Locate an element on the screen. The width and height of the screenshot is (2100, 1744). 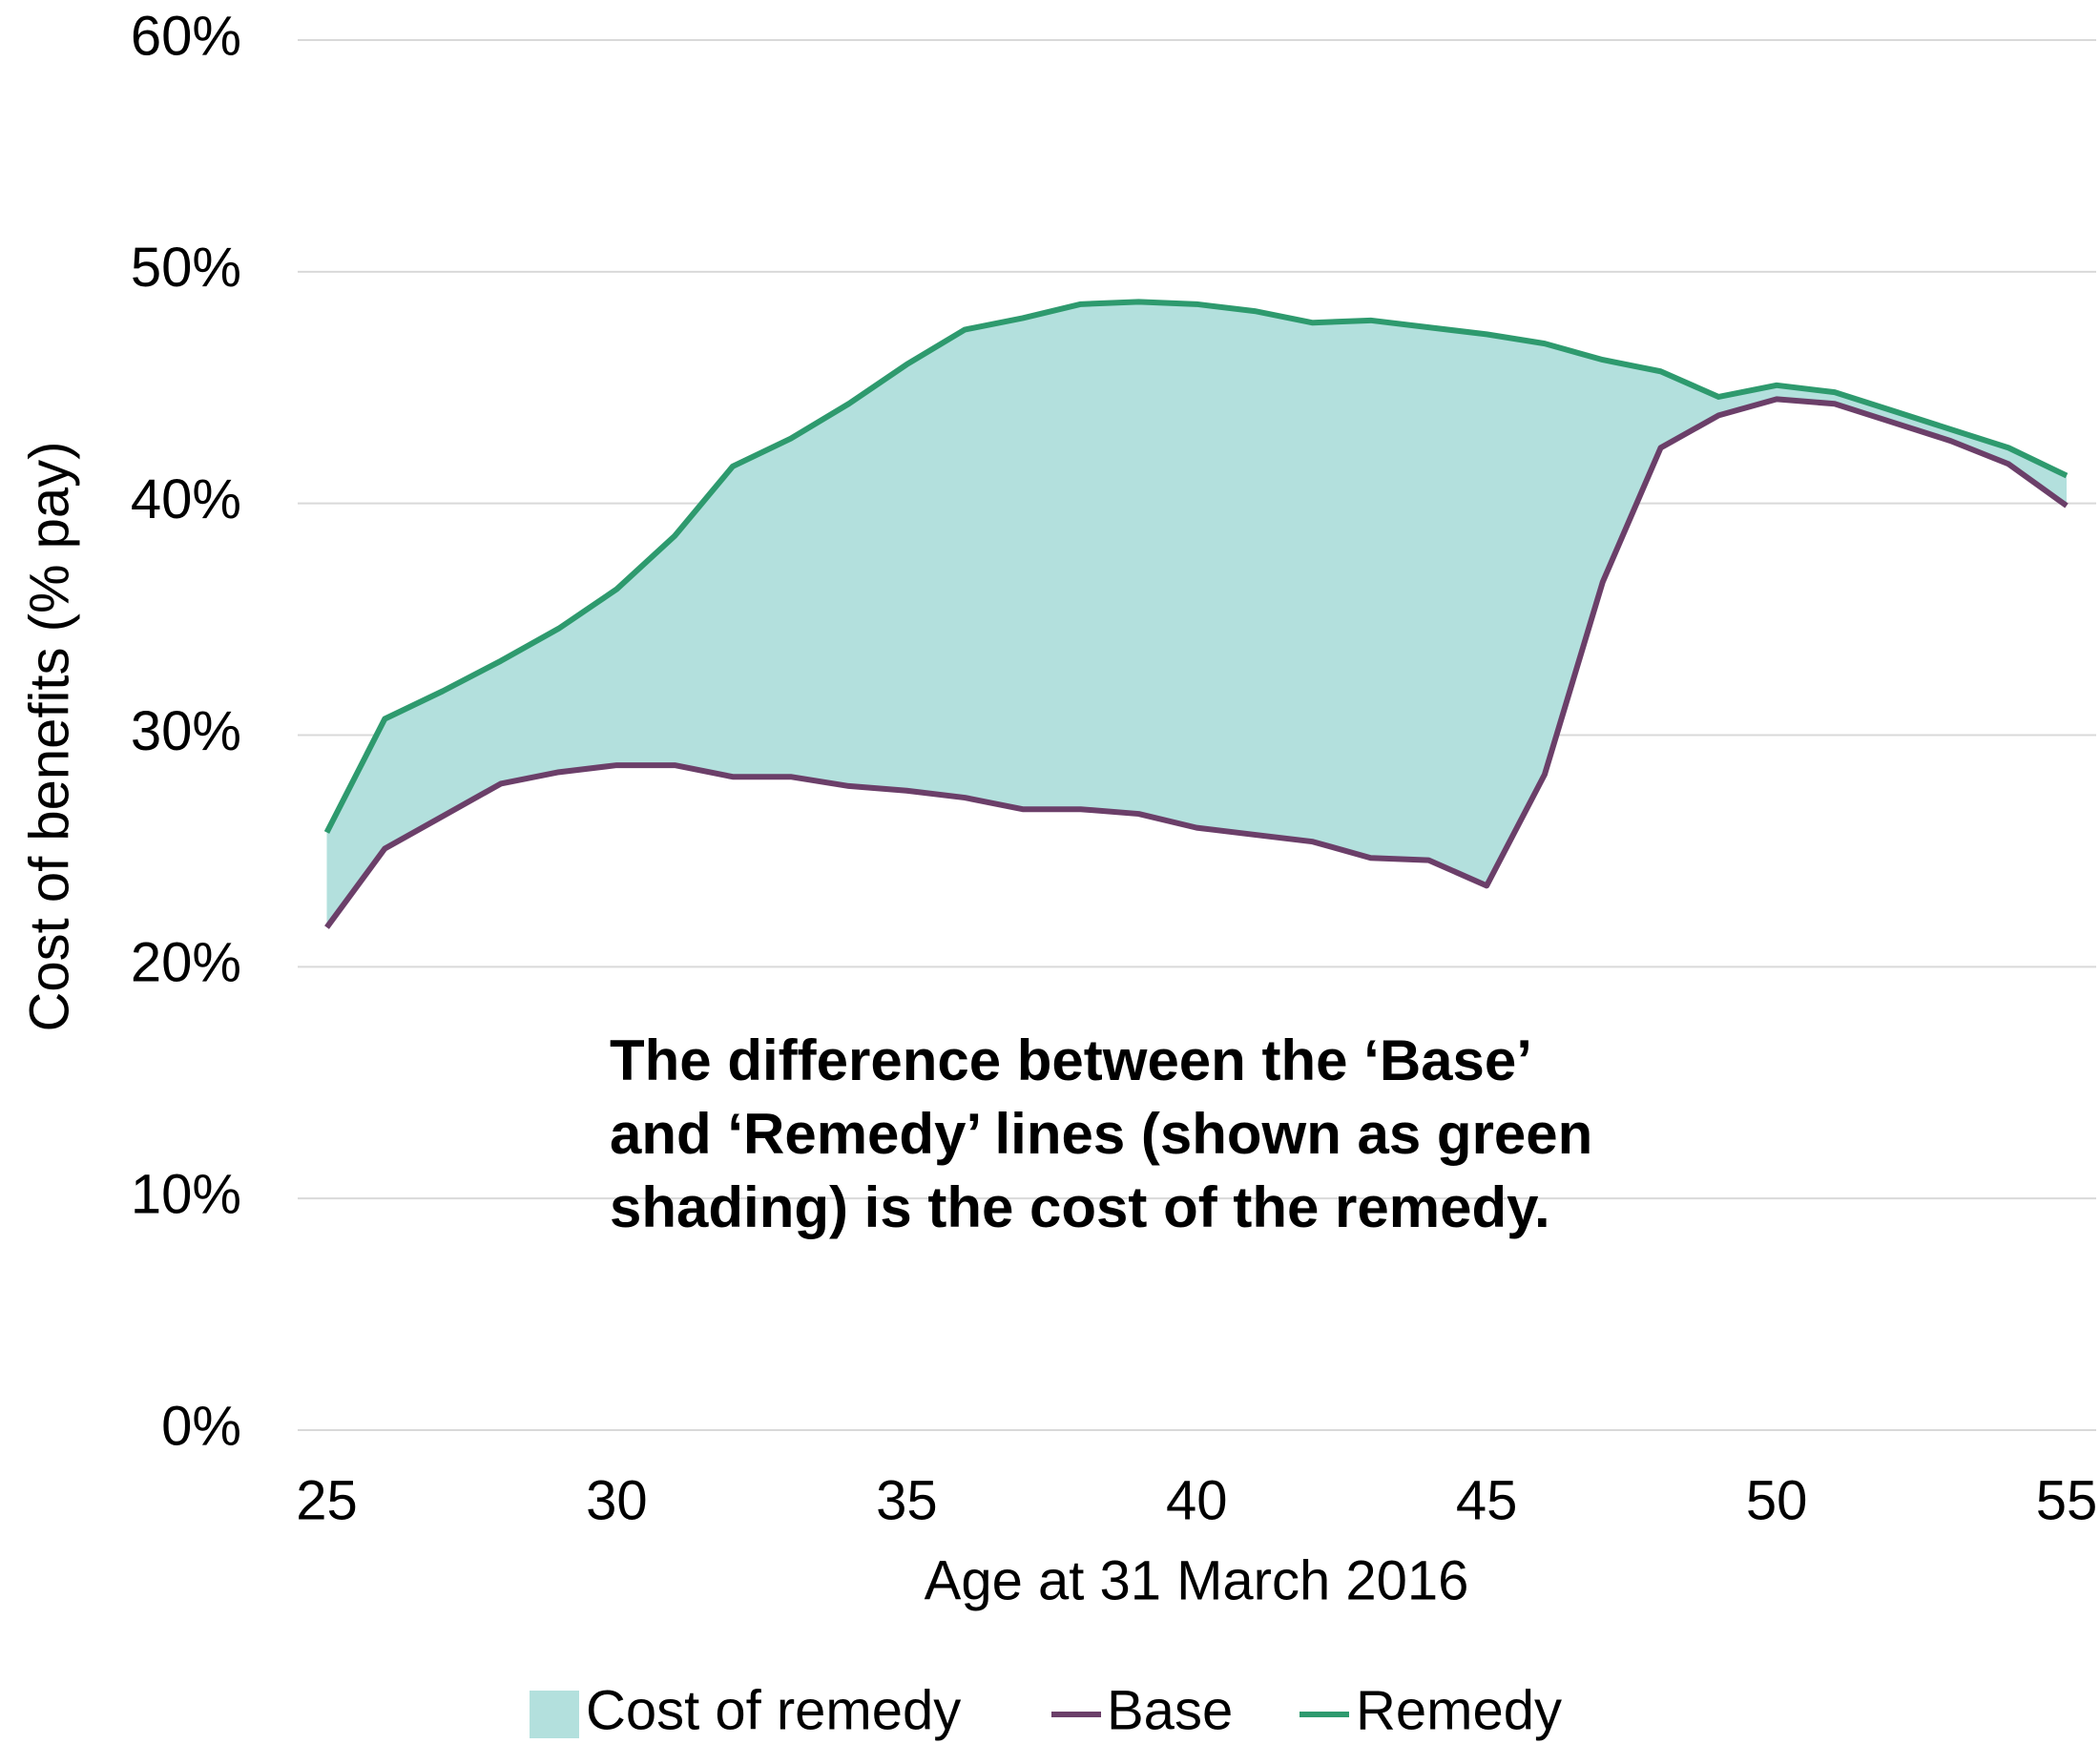
x-tick-label: 45 is located at coordinates (1487, 1500).